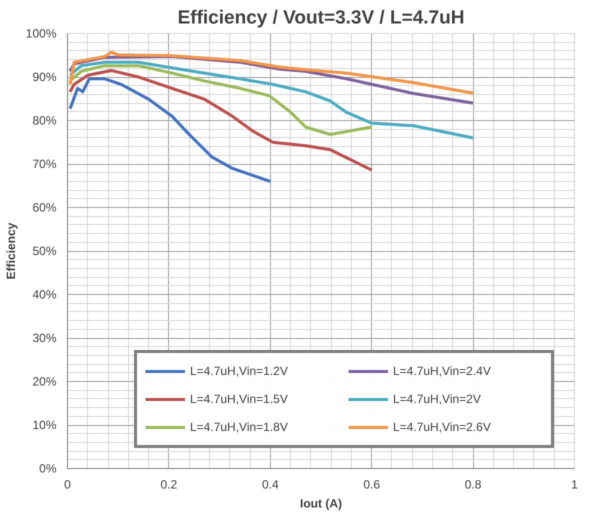  I want to click on y-tick-label: 10%, so click(44, 425).